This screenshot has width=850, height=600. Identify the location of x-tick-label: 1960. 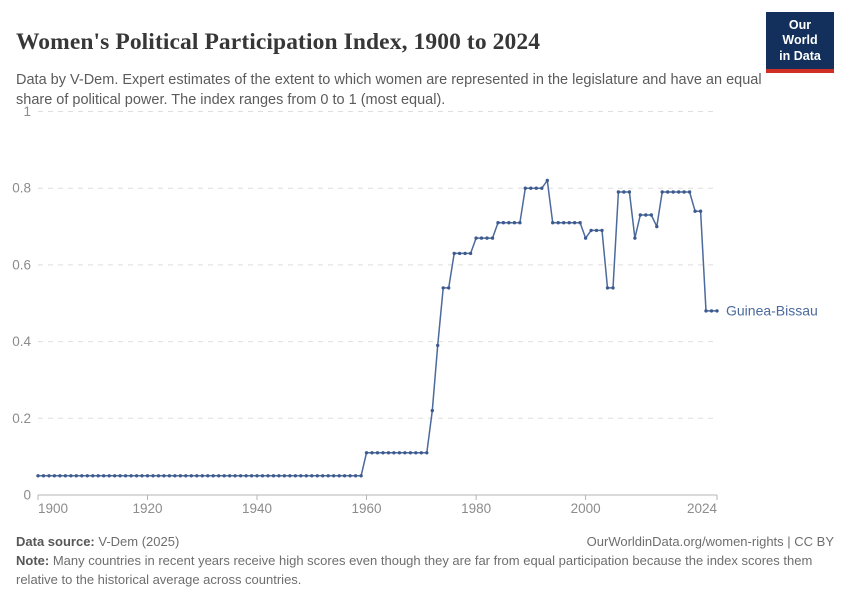
(366, 508).